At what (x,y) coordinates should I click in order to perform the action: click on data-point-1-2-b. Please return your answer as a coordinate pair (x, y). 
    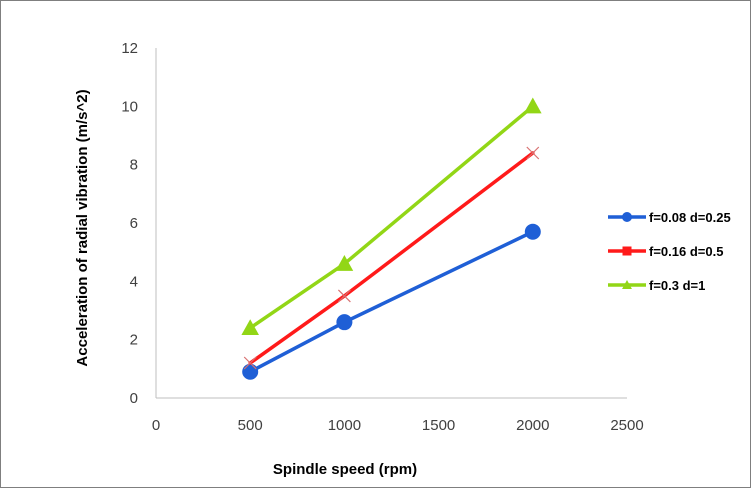
    Looking at the image, I should click on (533, 153).